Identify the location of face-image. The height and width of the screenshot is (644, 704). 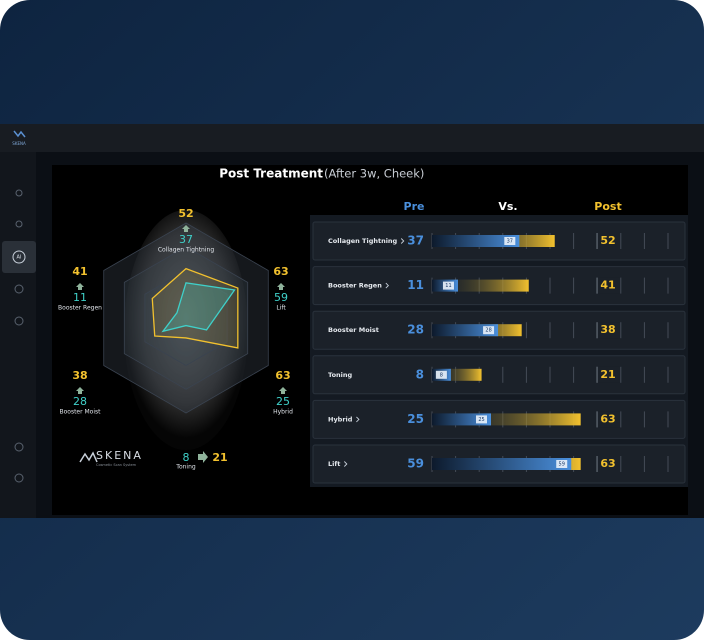
(186, 330).